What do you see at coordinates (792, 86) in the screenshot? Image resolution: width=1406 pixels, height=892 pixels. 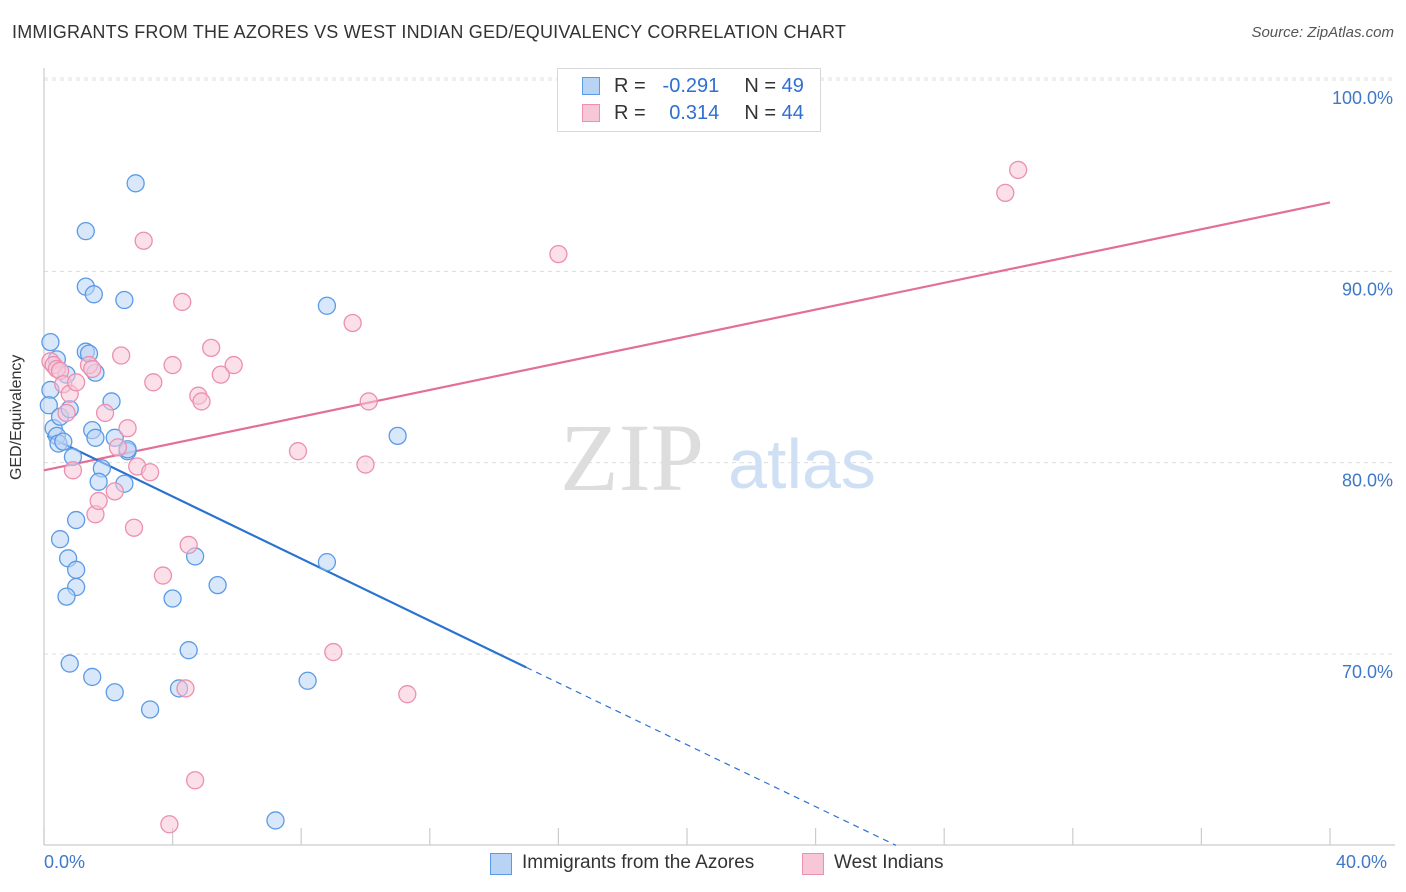 I see `n-value-azores: 49` at bounding box center [792, 86].